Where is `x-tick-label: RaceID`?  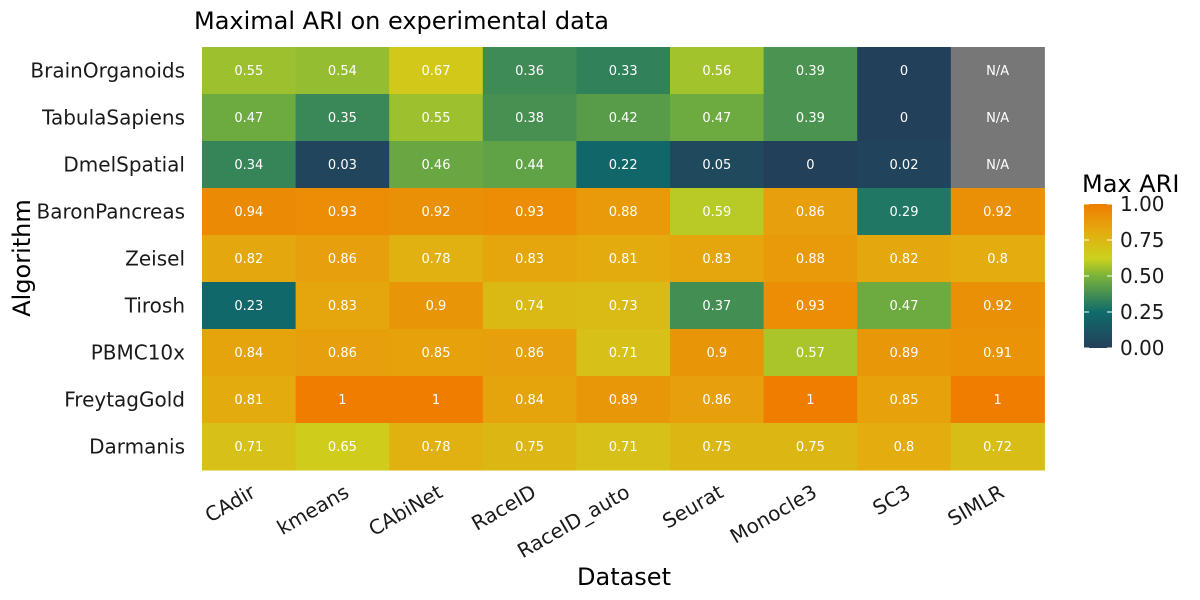 x-tick-label: RaceID is located at coordinates (503, 508).